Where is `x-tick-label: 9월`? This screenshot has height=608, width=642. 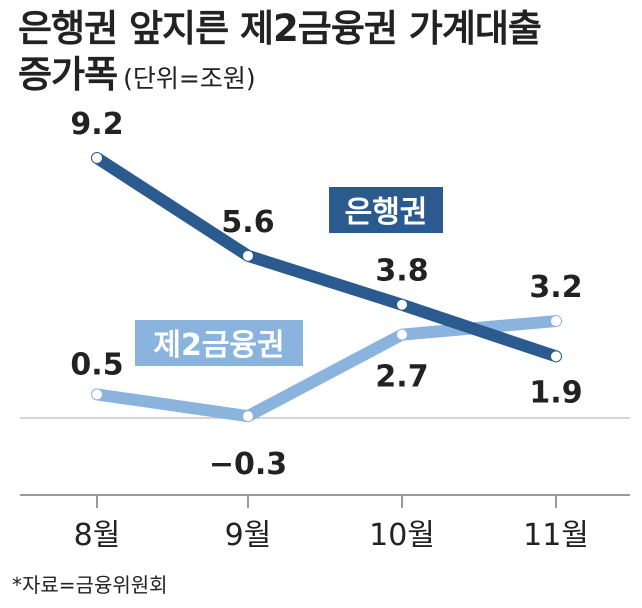
x-tick-label: 9월 is located at coordinates (248, 535).